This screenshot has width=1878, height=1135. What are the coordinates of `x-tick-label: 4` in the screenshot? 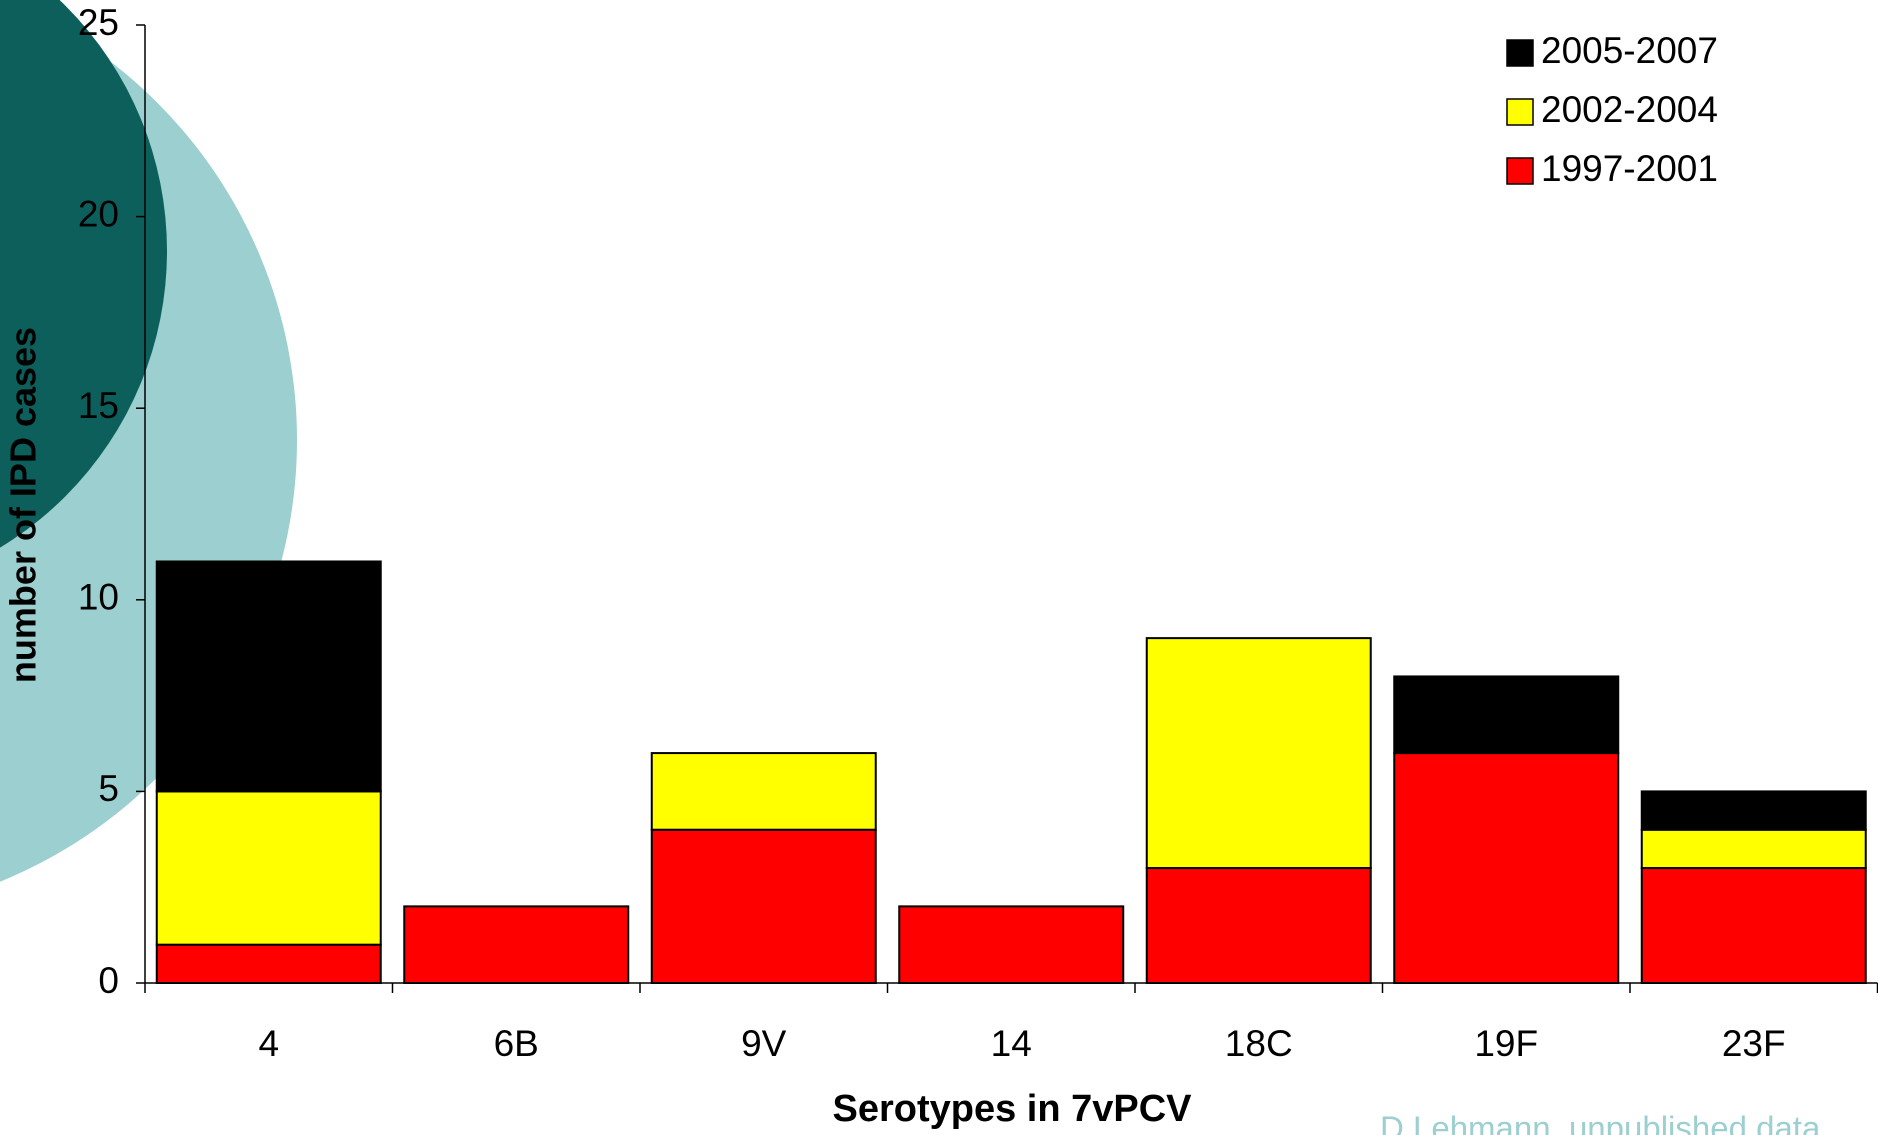 It's located at (268, 1043).